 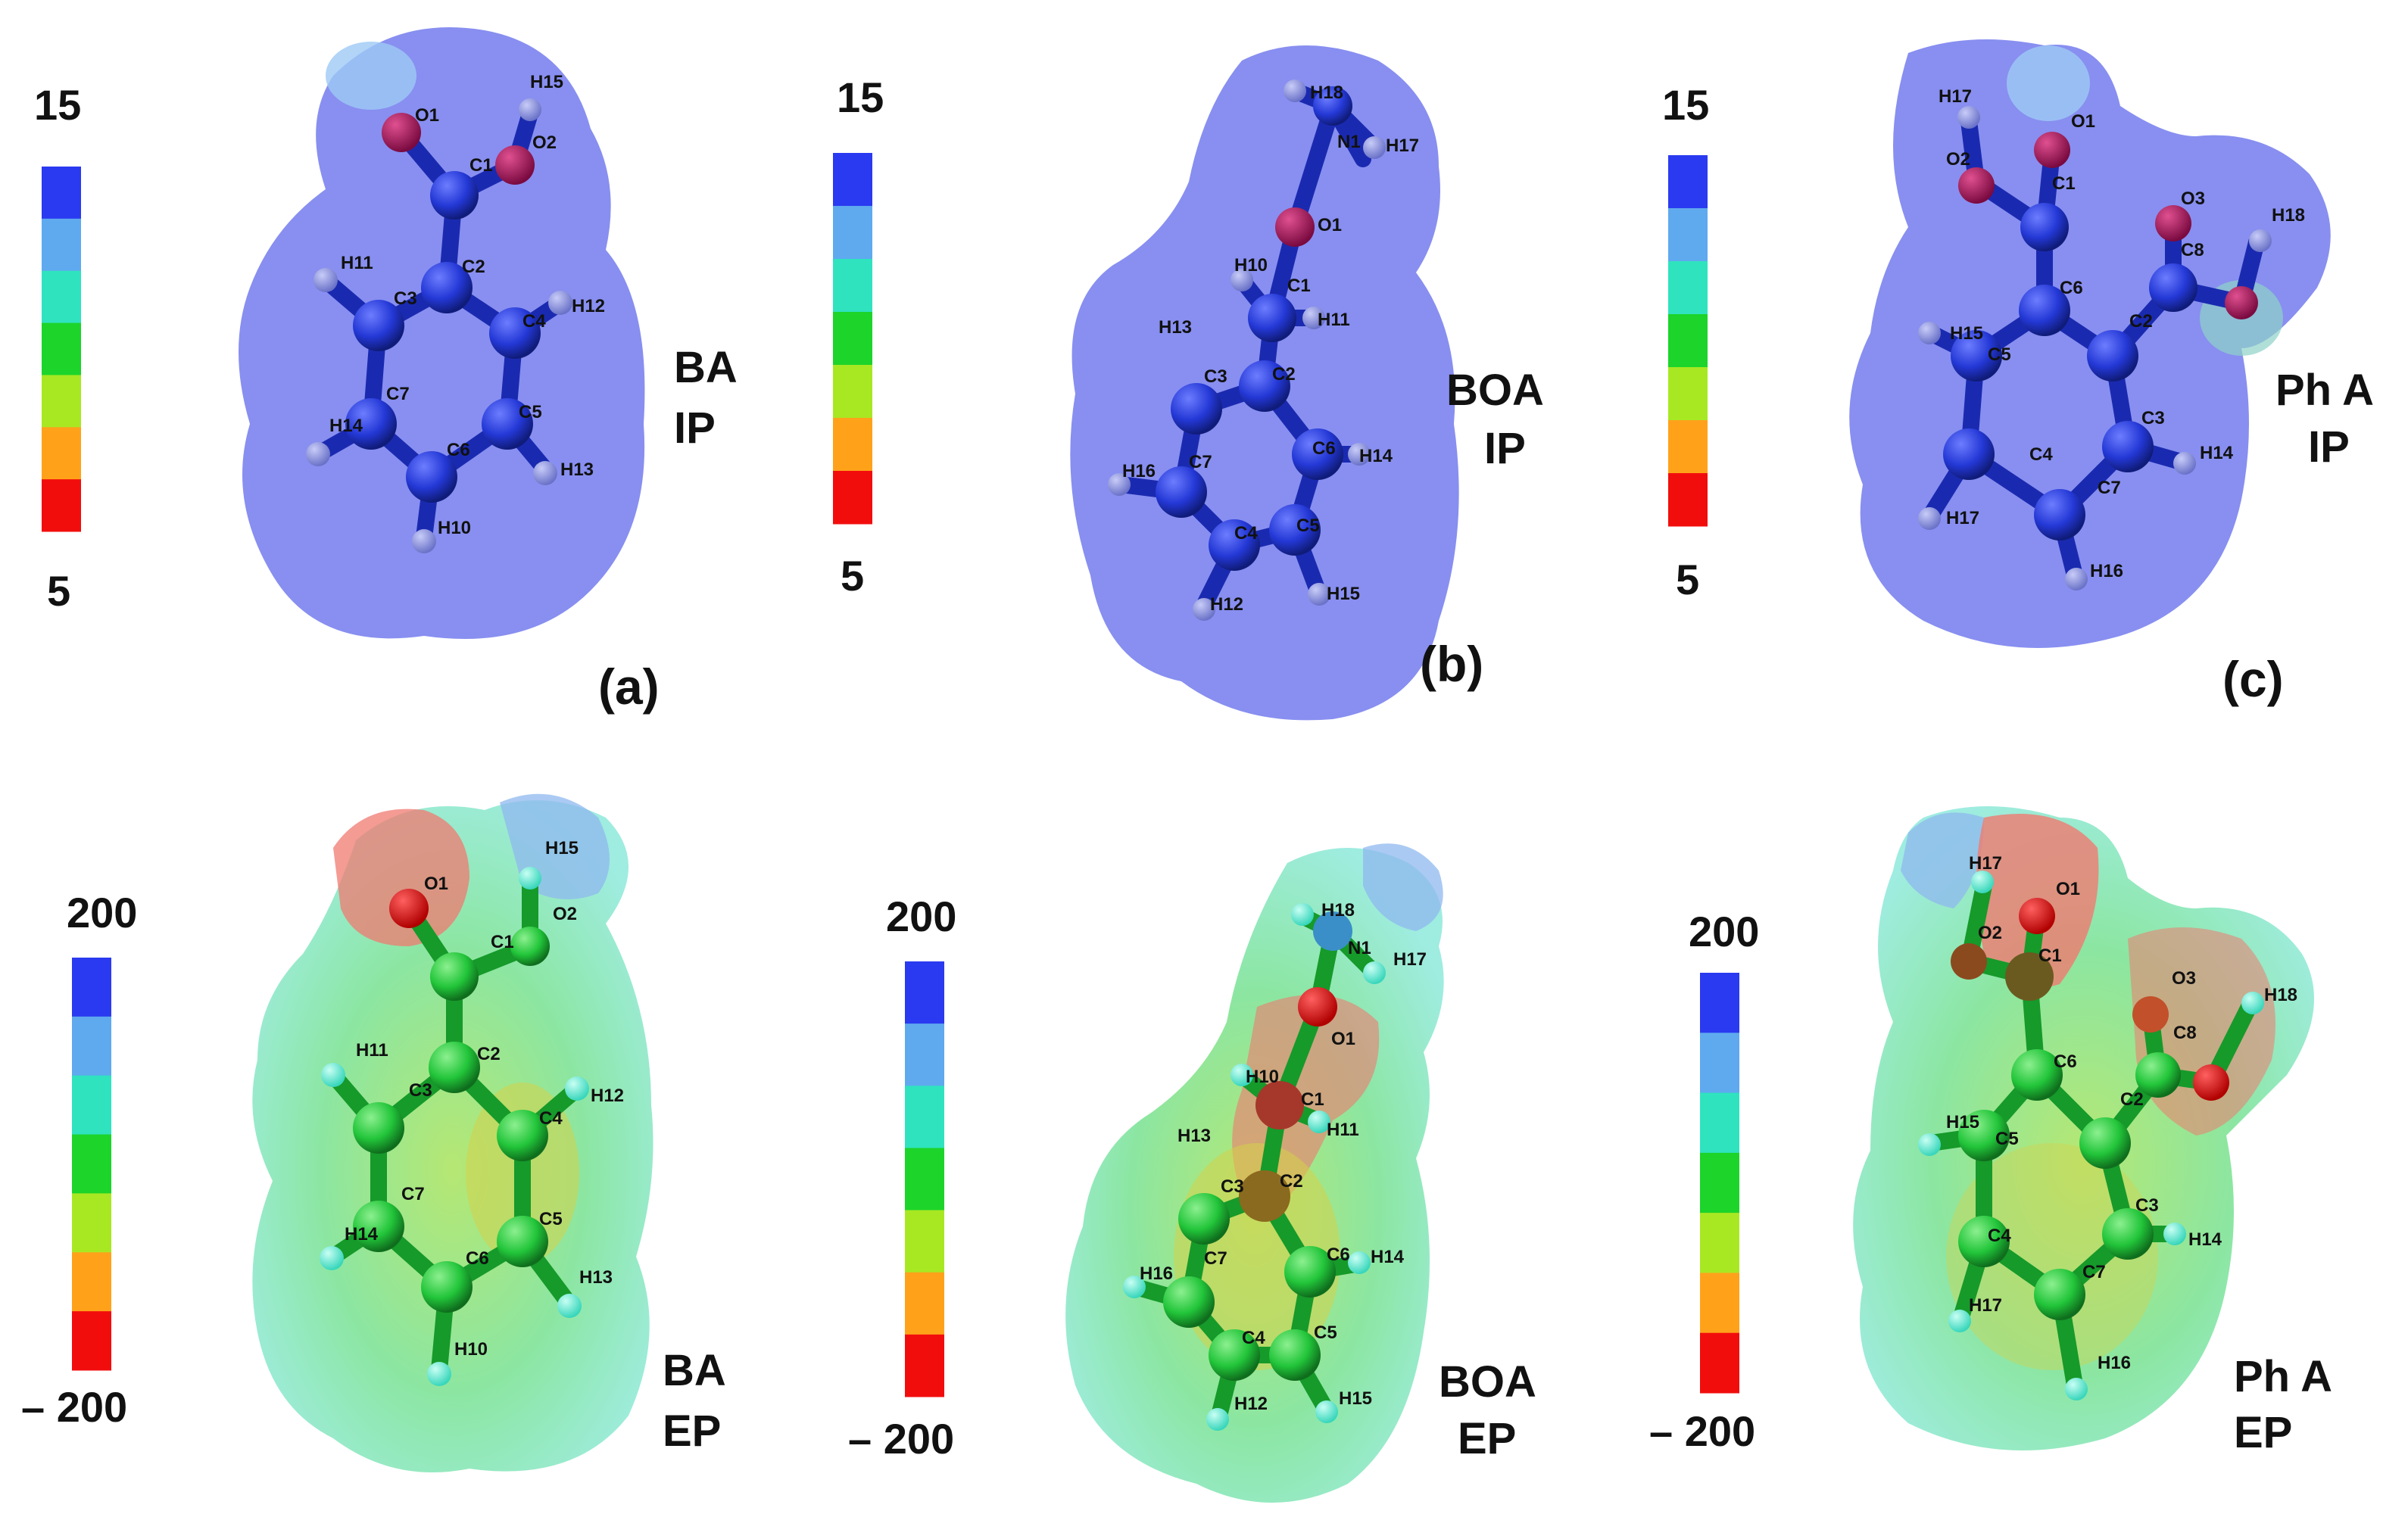 I want to click on colorbar-c-ep, so click(x=1719, y=1183).